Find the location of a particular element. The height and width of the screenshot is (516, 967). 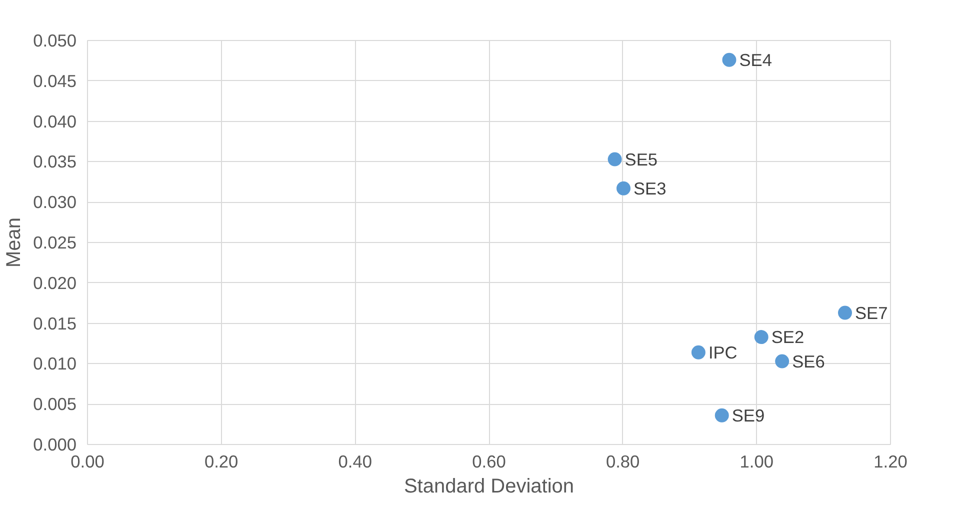

annotation: SE6 is located at coordinates (808, 361).